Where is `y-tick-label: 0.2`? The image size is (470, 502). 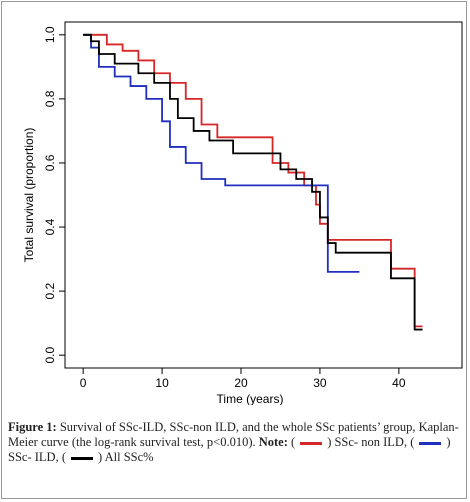 y-tick-label: 0.2 is located at coordinates (50, 290).